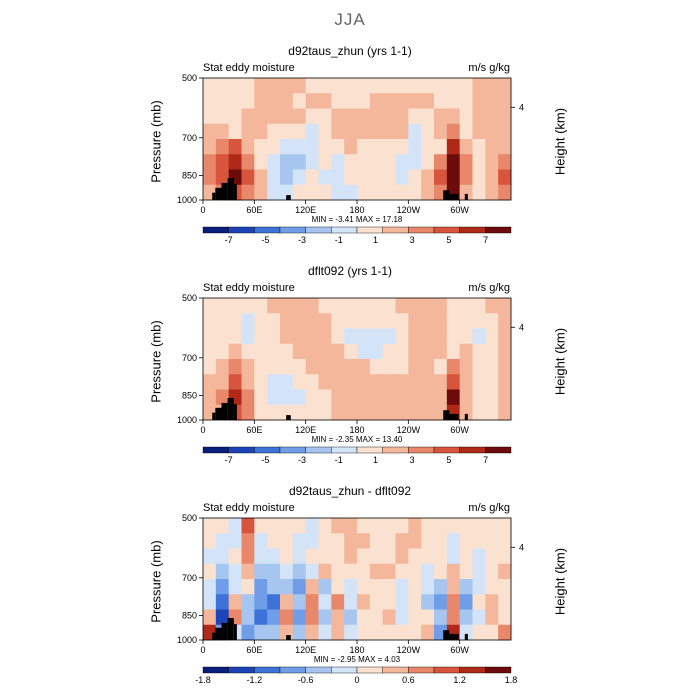  What do you see at coordinates (459, 680) in the screenshot?
I see `colorbar-label: 1.2` at bounding box center [459, 680].